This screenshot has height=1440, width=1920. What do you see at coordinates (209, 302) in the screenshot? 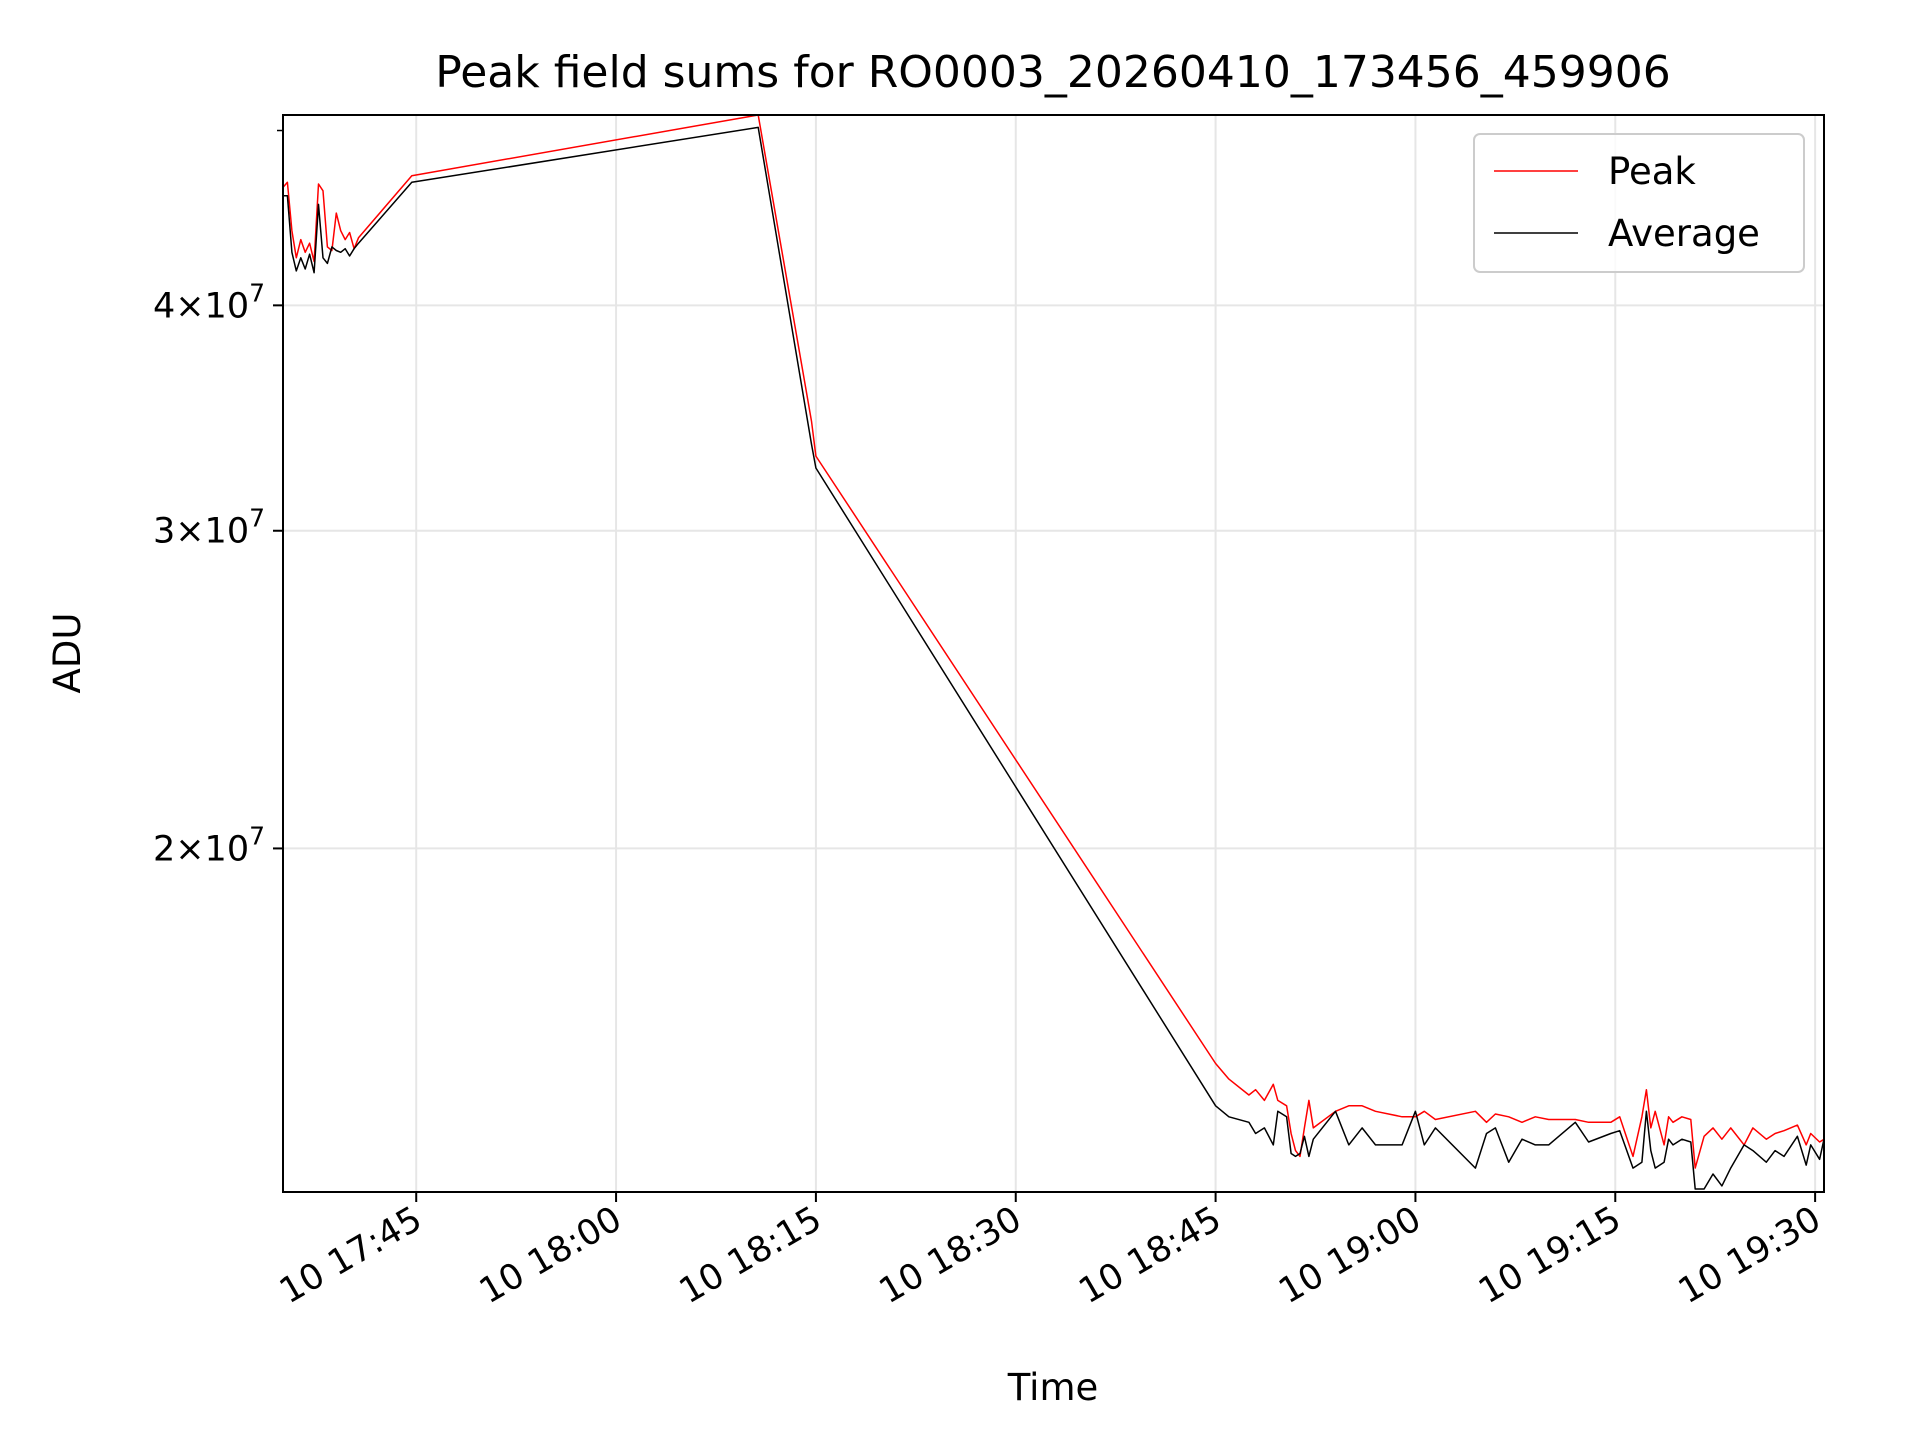
I see `y-tick-label: 4×107` at bounding box center [209, 302].